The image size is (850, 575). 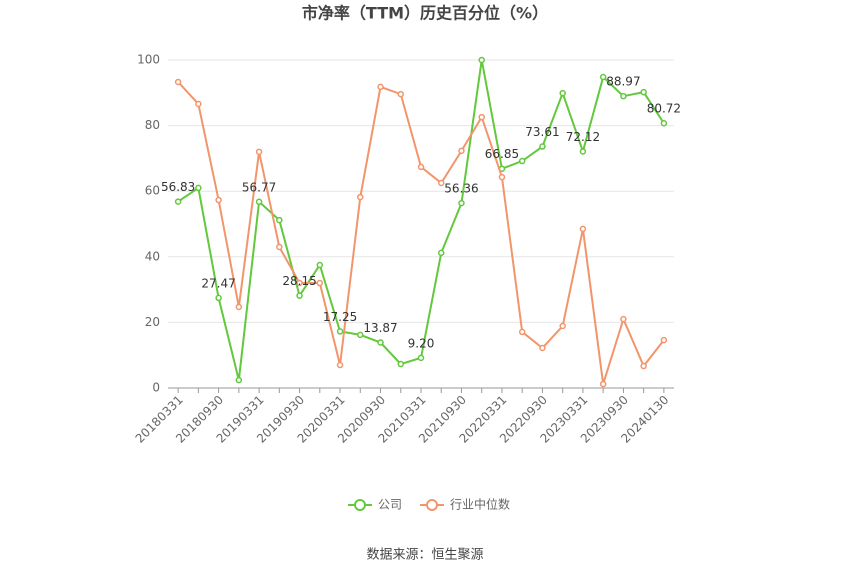 What do you see at coordinates (152, 256) in the screenshot?
I see `y-tick-label: 40` at bounding box center [152, 256].